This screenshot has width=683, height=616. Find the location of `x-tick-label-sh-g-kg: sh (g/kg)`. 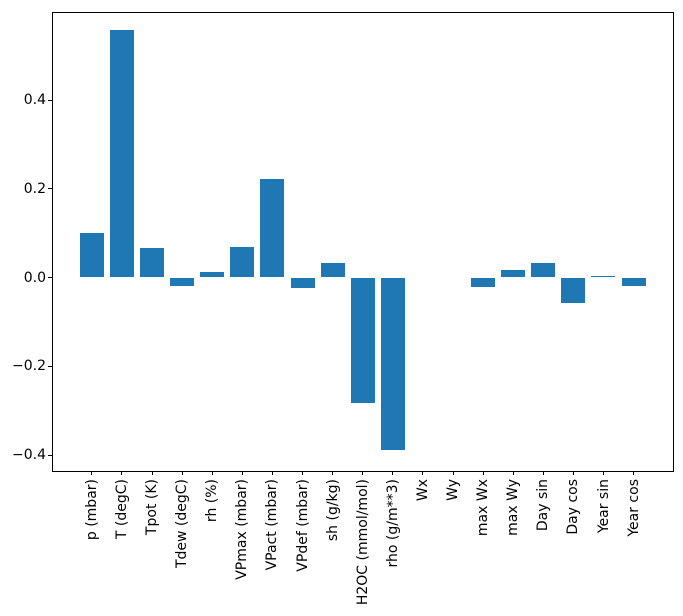

x-tick-label-sh-g-kg: sh (g/kg) is located at coordinates (332, 510).